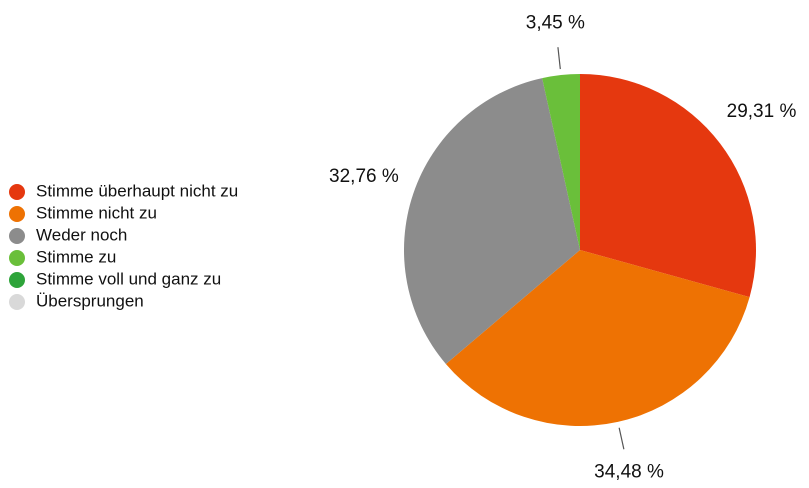 The height and width of the screenshot is (488, 809). Describe the element at coordinates (128, 278) in the screenshot. I see `legend-label: Stimme voll und ganz zu` at that location.